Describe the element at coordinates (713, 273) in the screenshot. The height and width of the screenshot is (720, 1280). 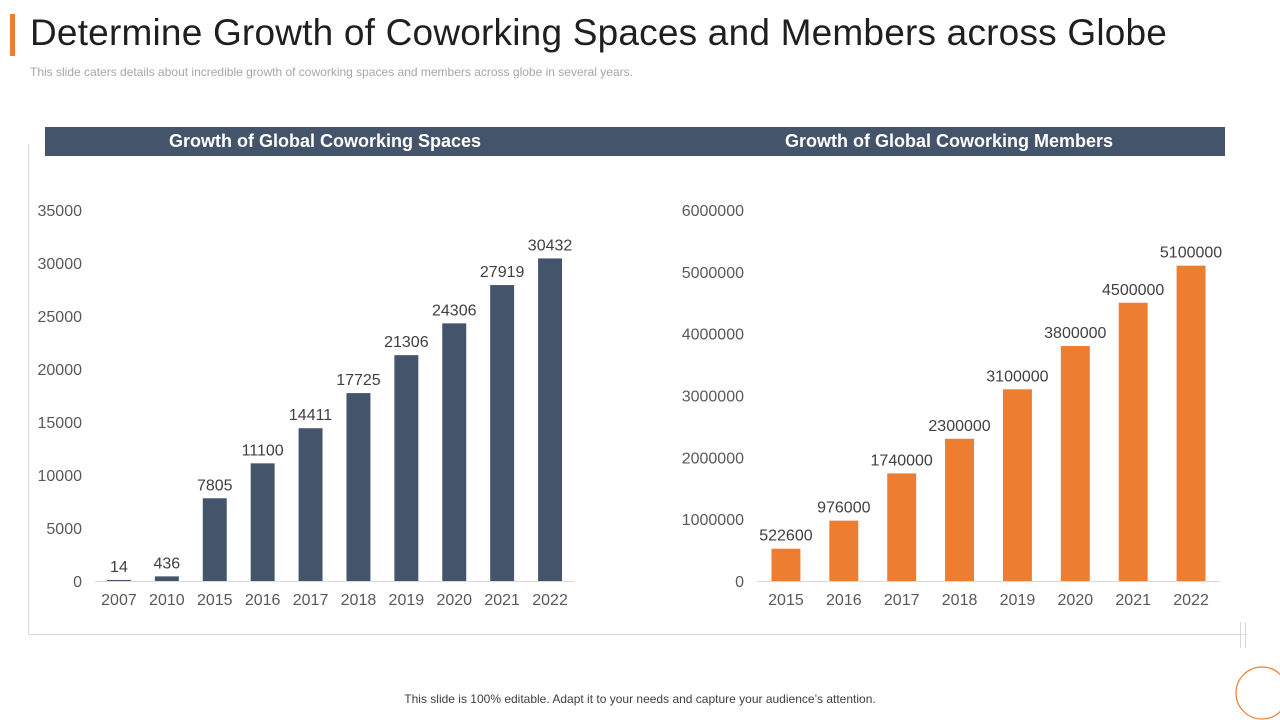
I see `y-tick-label: 5000000` at that location.